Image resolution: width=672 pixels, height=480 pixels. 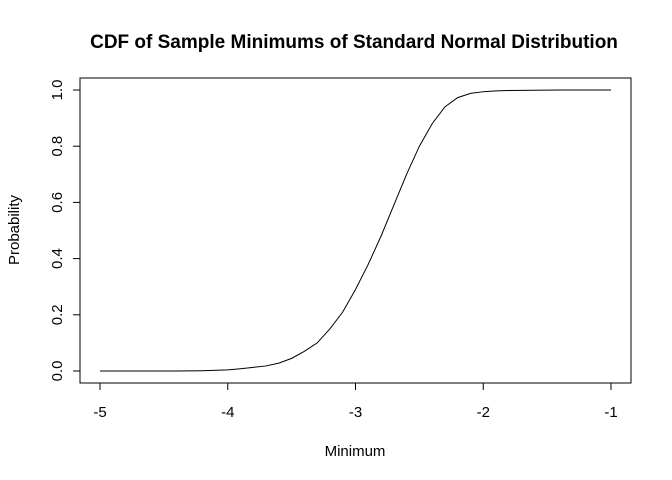 I want to click on y-tick-label: 0.8, so click(x=57, y=146).